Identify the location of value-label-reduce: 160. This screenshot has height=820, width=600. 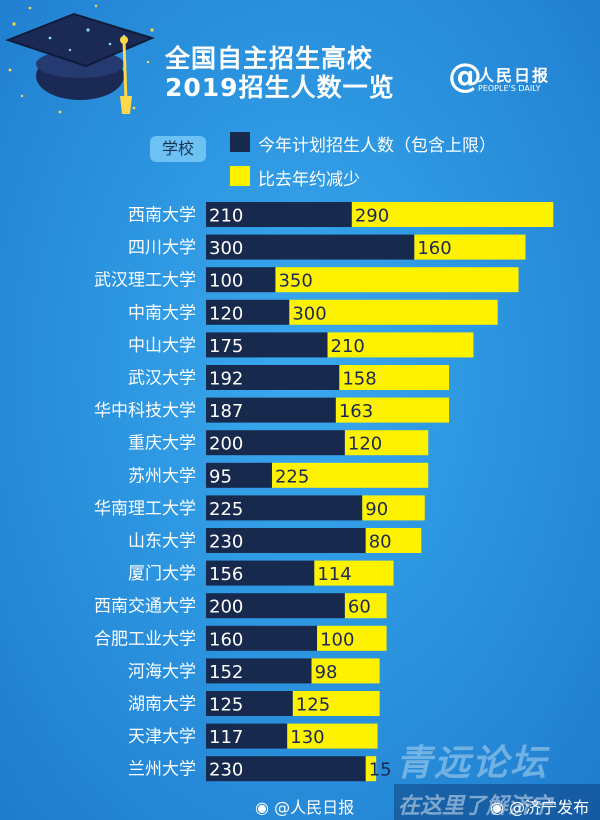
(434, 248).